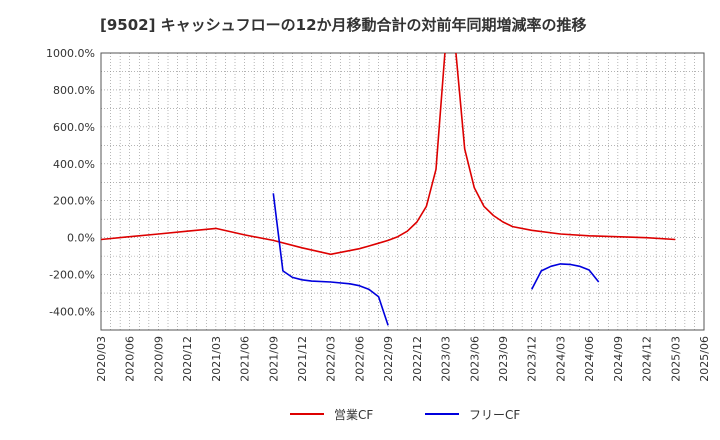  I want to click on x-tick-label: 2022/12, so click(417, 359).